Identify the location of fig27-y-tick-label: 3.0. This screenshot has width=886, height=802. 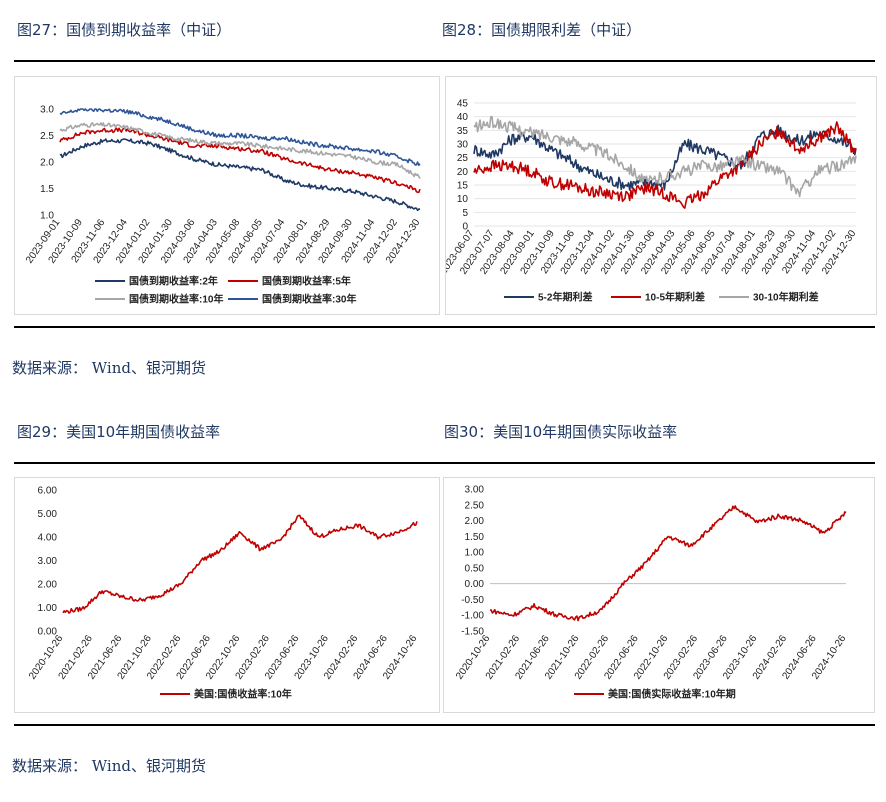
(47, 110).